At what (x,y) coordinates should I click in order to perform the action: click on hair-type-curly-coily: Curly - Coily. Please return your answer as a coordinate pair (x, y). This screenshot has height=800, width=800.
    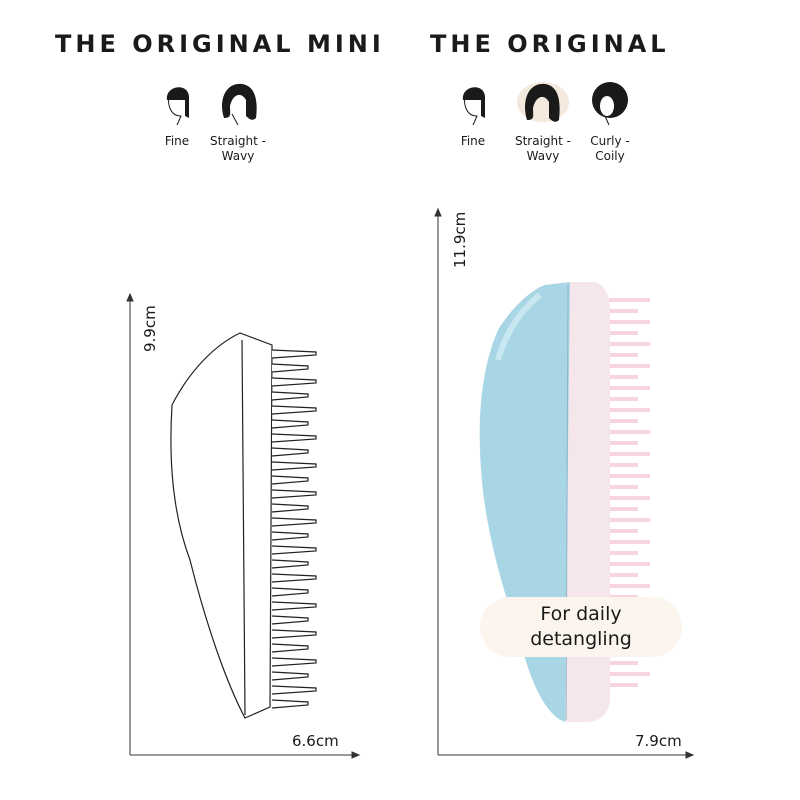
    Looking at the image, I should click on (610, 122).